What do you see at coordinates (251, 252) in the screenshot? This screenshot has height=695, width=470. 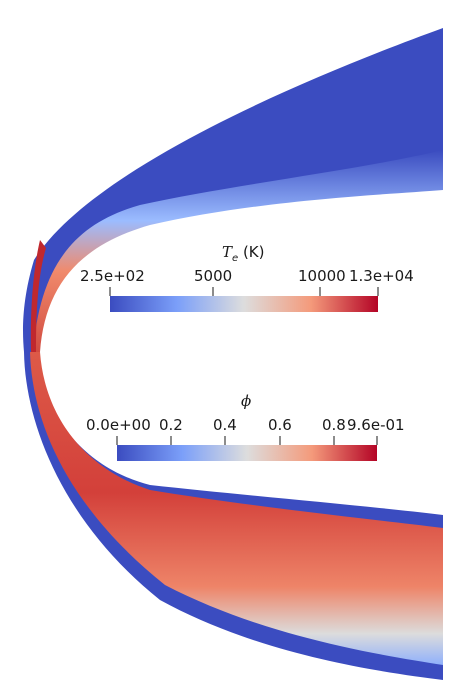 I see `te-title-unit: (K)` at bounding box center [251, 252].